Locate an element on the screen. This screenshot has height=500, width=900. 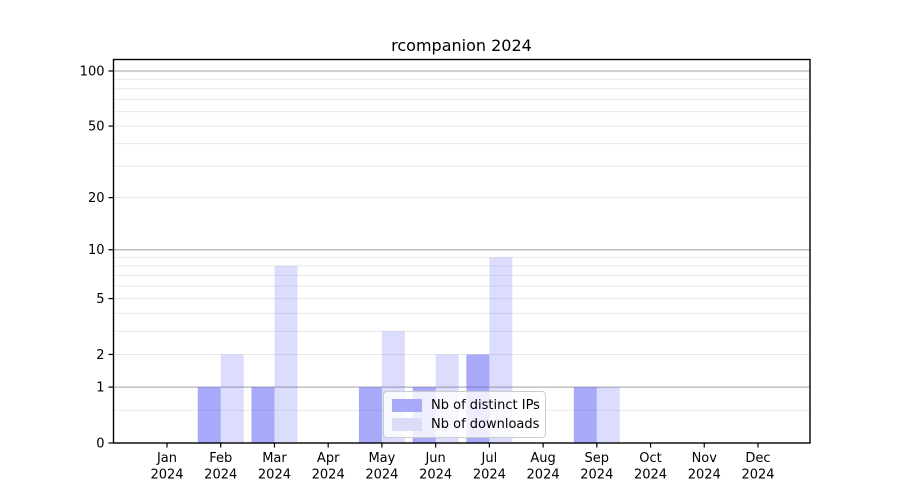
chart-title: rcompanion 2024 is located at coordinates (461, 45).